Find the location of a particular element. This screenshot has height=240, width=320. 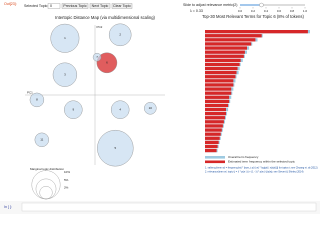

y-axis-label: PC2 is located at coordinates (100, 27).